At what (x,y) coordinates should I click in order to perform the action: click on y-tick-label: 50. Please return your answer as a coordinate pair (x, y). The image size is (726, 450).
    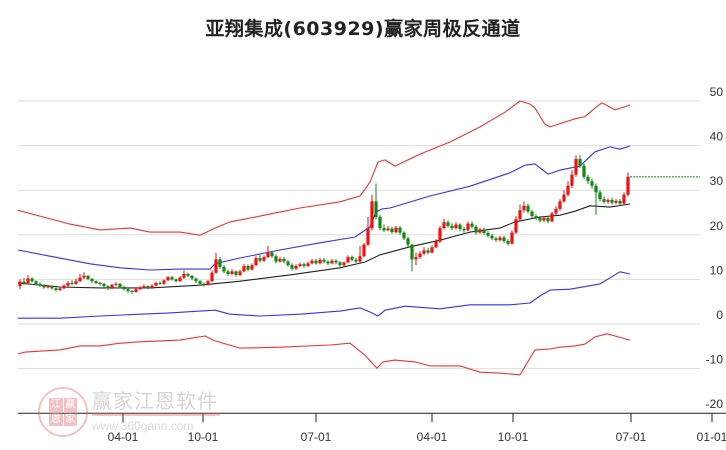
    Looking at the image, I should click on (717, 92).